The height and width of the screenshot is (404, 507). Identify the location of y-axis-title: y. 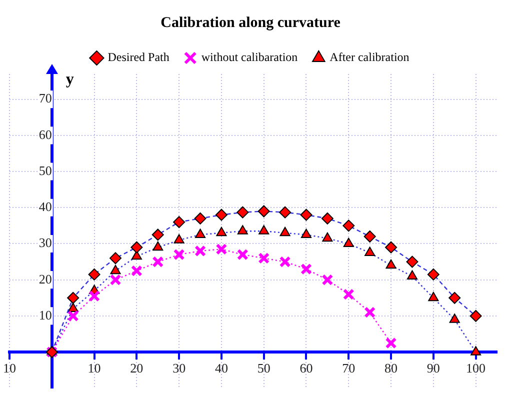
(70, 79).